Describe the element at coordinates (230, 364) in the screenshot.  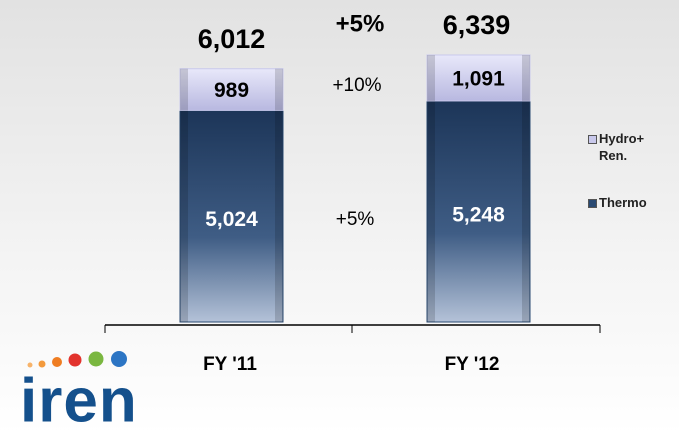
I see `x-tick-label: FY '11` at that location.